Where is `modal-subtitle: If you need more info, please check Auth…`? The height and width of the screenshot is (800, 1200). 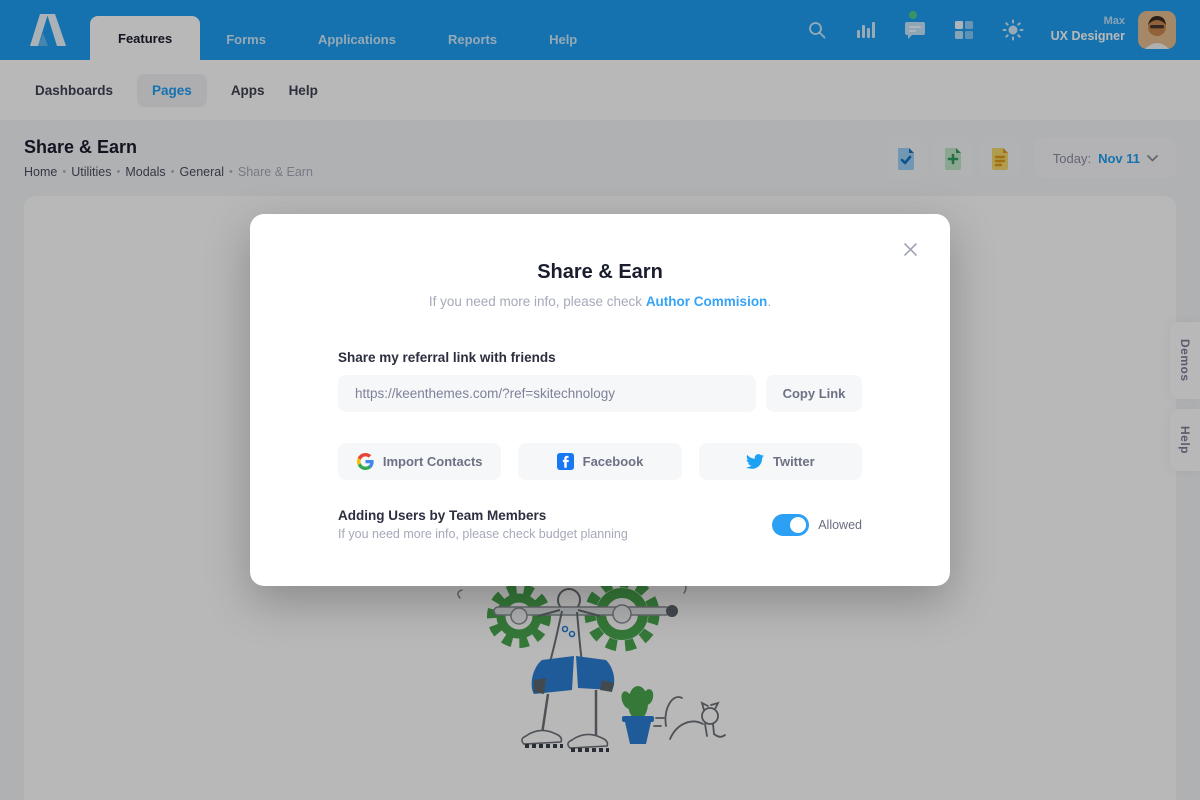
modal-subtitle: If you need more info, please check Auth… is located at coordinates (600, 301).